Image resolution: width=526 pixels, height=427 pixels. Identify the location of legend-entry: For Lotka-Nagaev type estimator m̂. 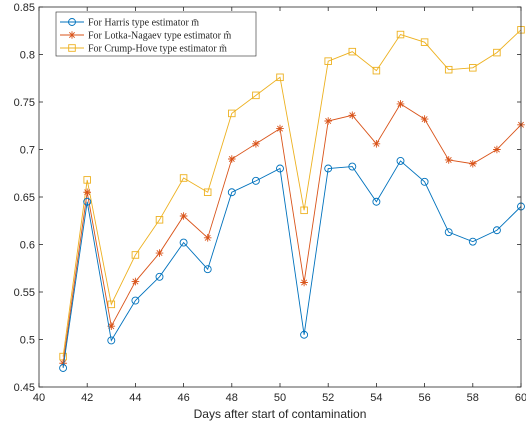
(146, 36).